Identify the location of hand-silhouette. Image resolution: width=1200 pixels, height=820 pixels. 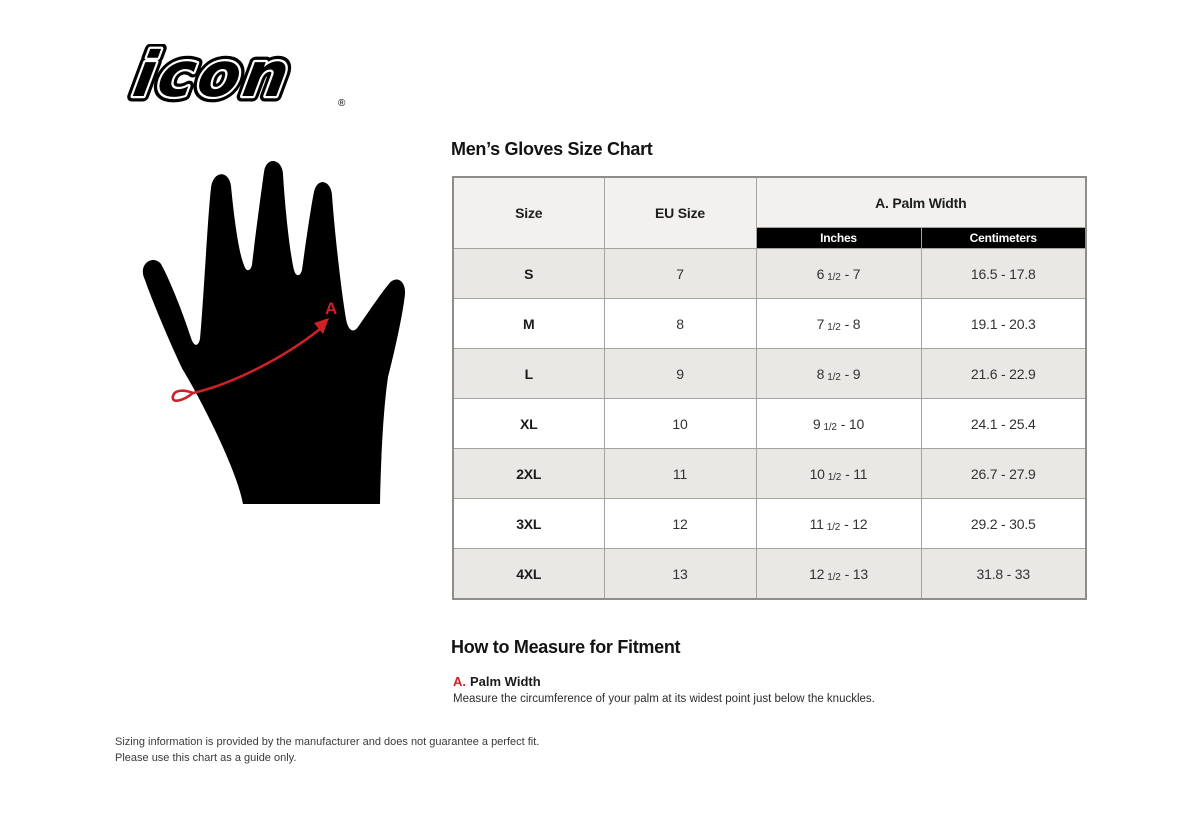
(274, 332).